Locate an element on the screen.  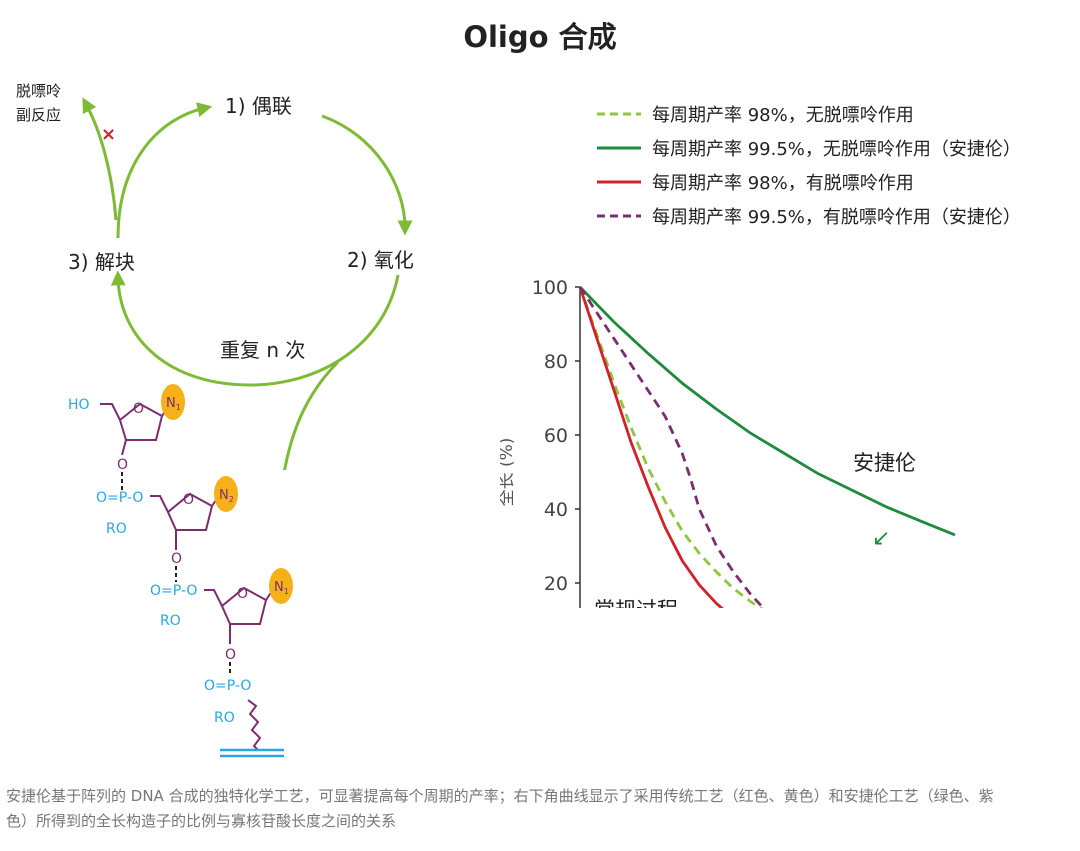
annotation-agilent: 安捷伦 is located at coordinates (884, 463).